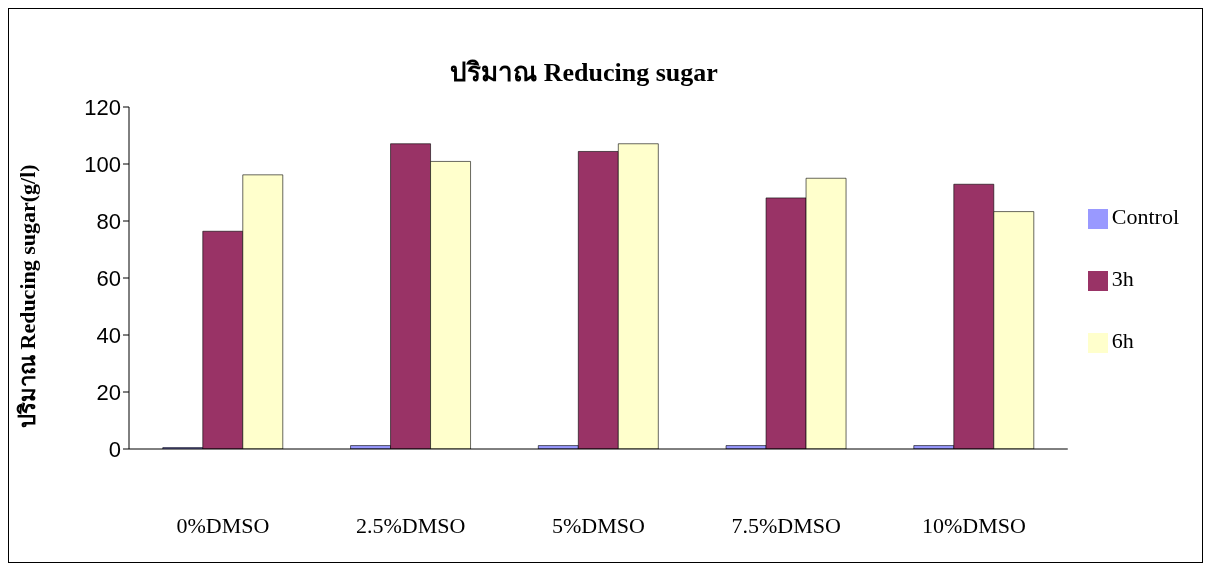 The width and height of the screenshot is (1205, 568). I want to click on legend-label: Control, so click(1145, 216).